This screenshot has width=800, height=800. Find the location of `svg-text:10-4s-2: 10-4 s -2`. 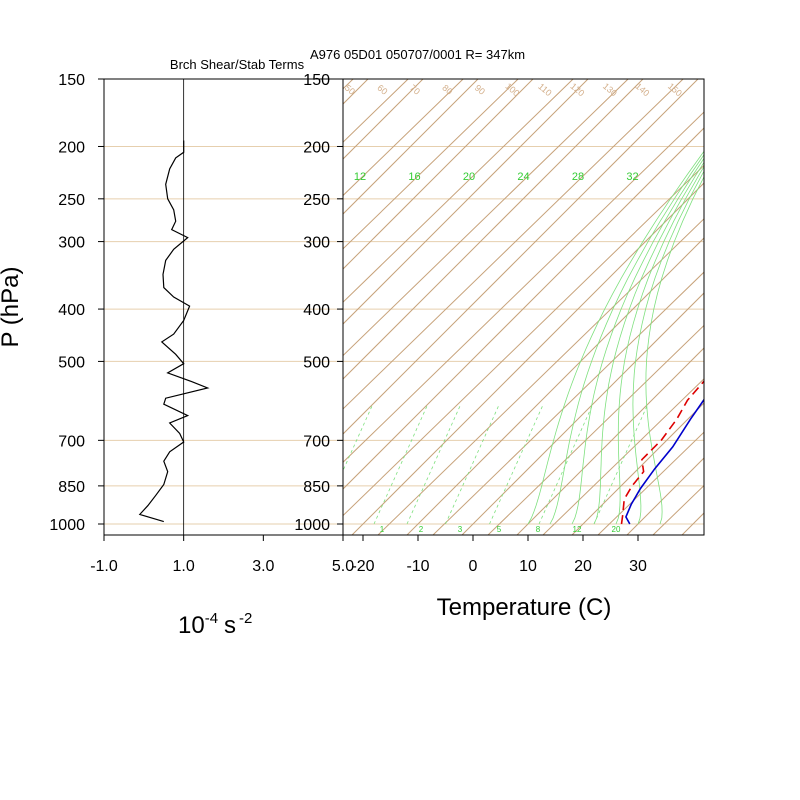

svg-text:10-4s-2: 10-4 s -2 is located at coordinates (215, 624).